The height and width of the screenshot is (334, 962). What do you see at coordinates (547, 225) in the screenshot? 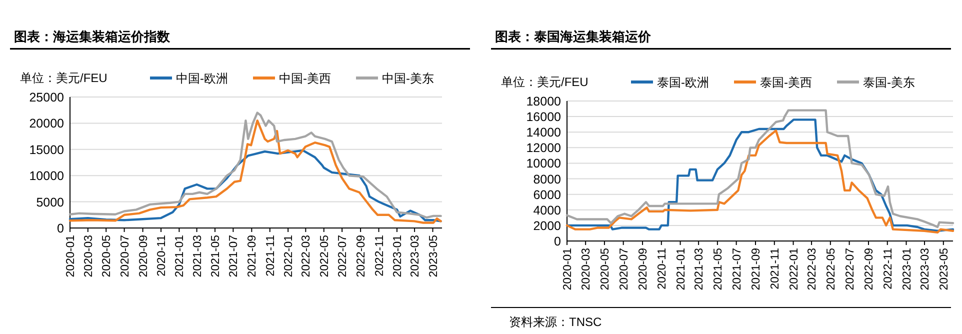
I see `y-tick-label: 2000` at bounding box center [547, 225].